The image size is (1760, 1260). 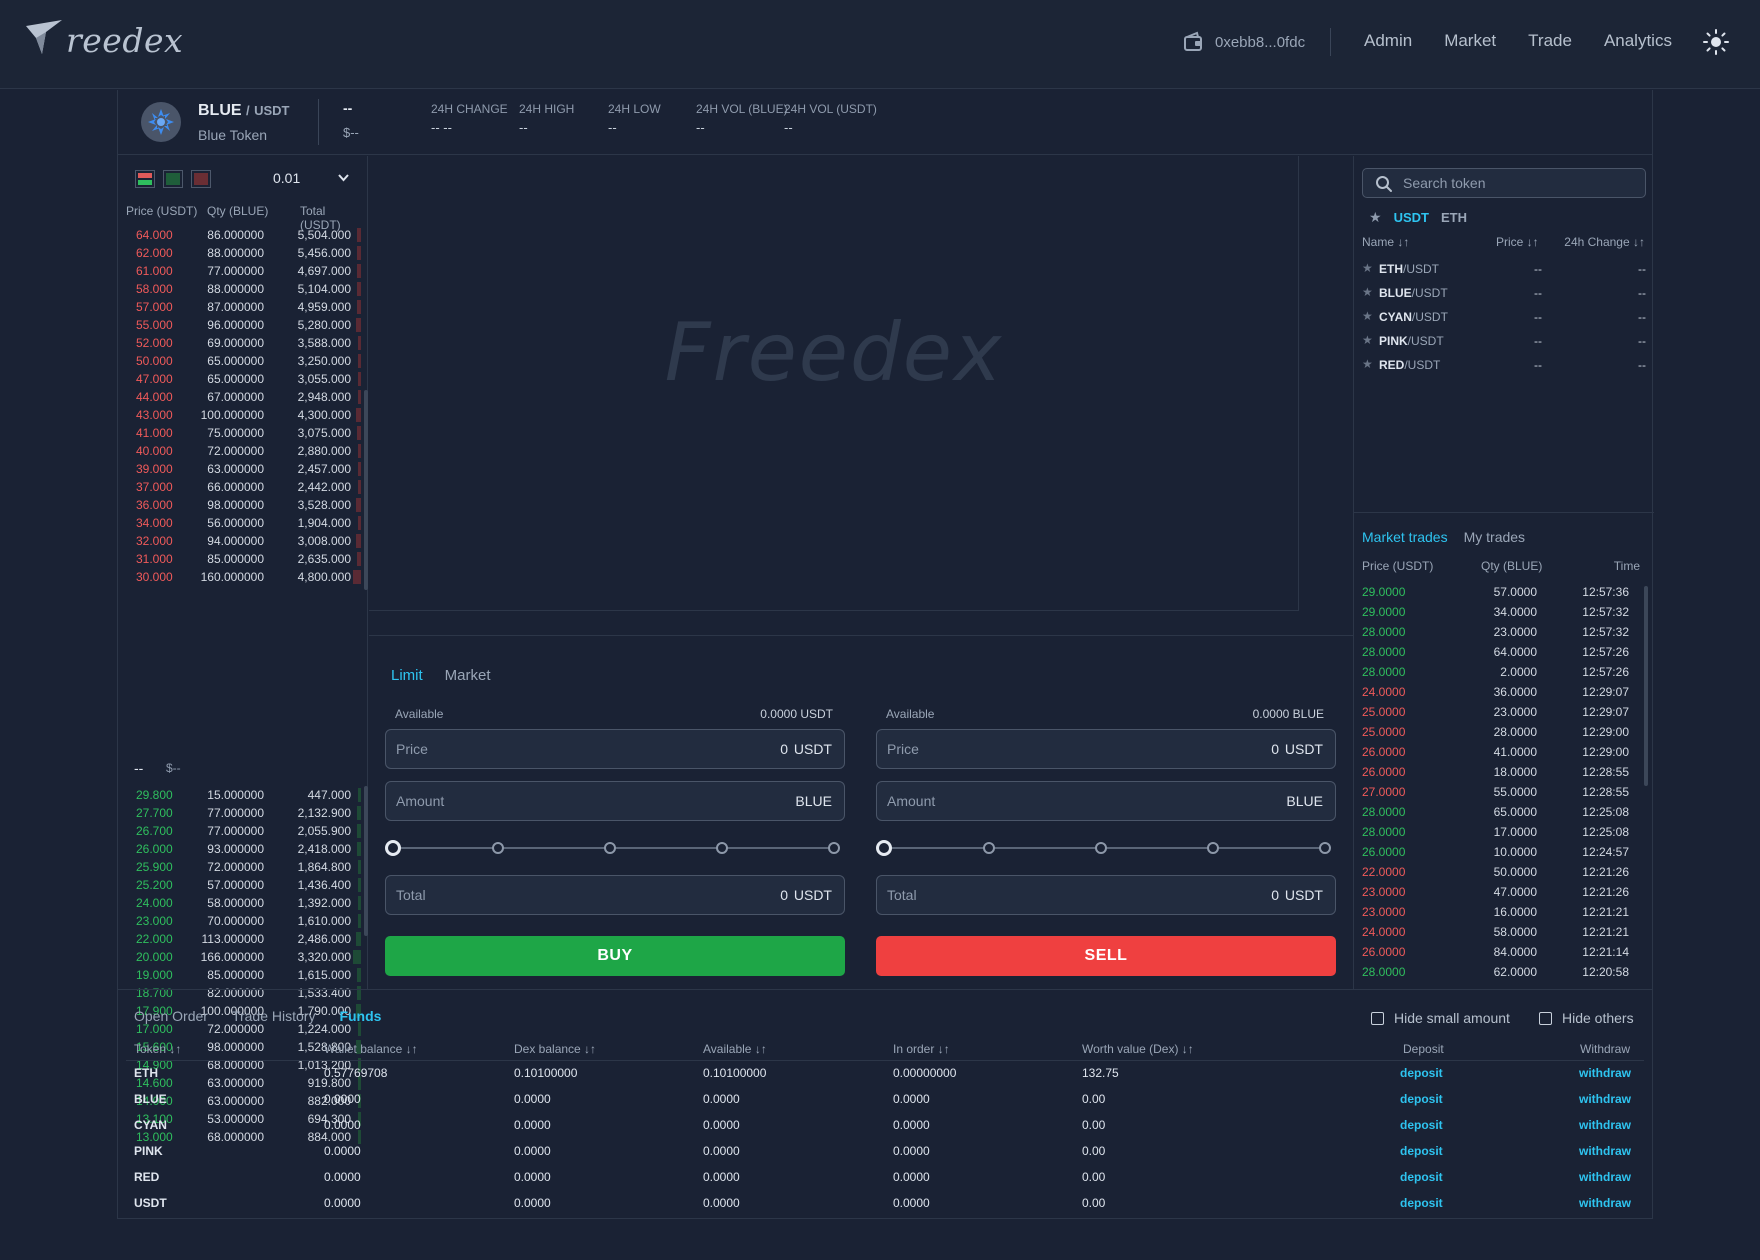 I want to click on buy-amount-slider, so click(x=615, y=848).